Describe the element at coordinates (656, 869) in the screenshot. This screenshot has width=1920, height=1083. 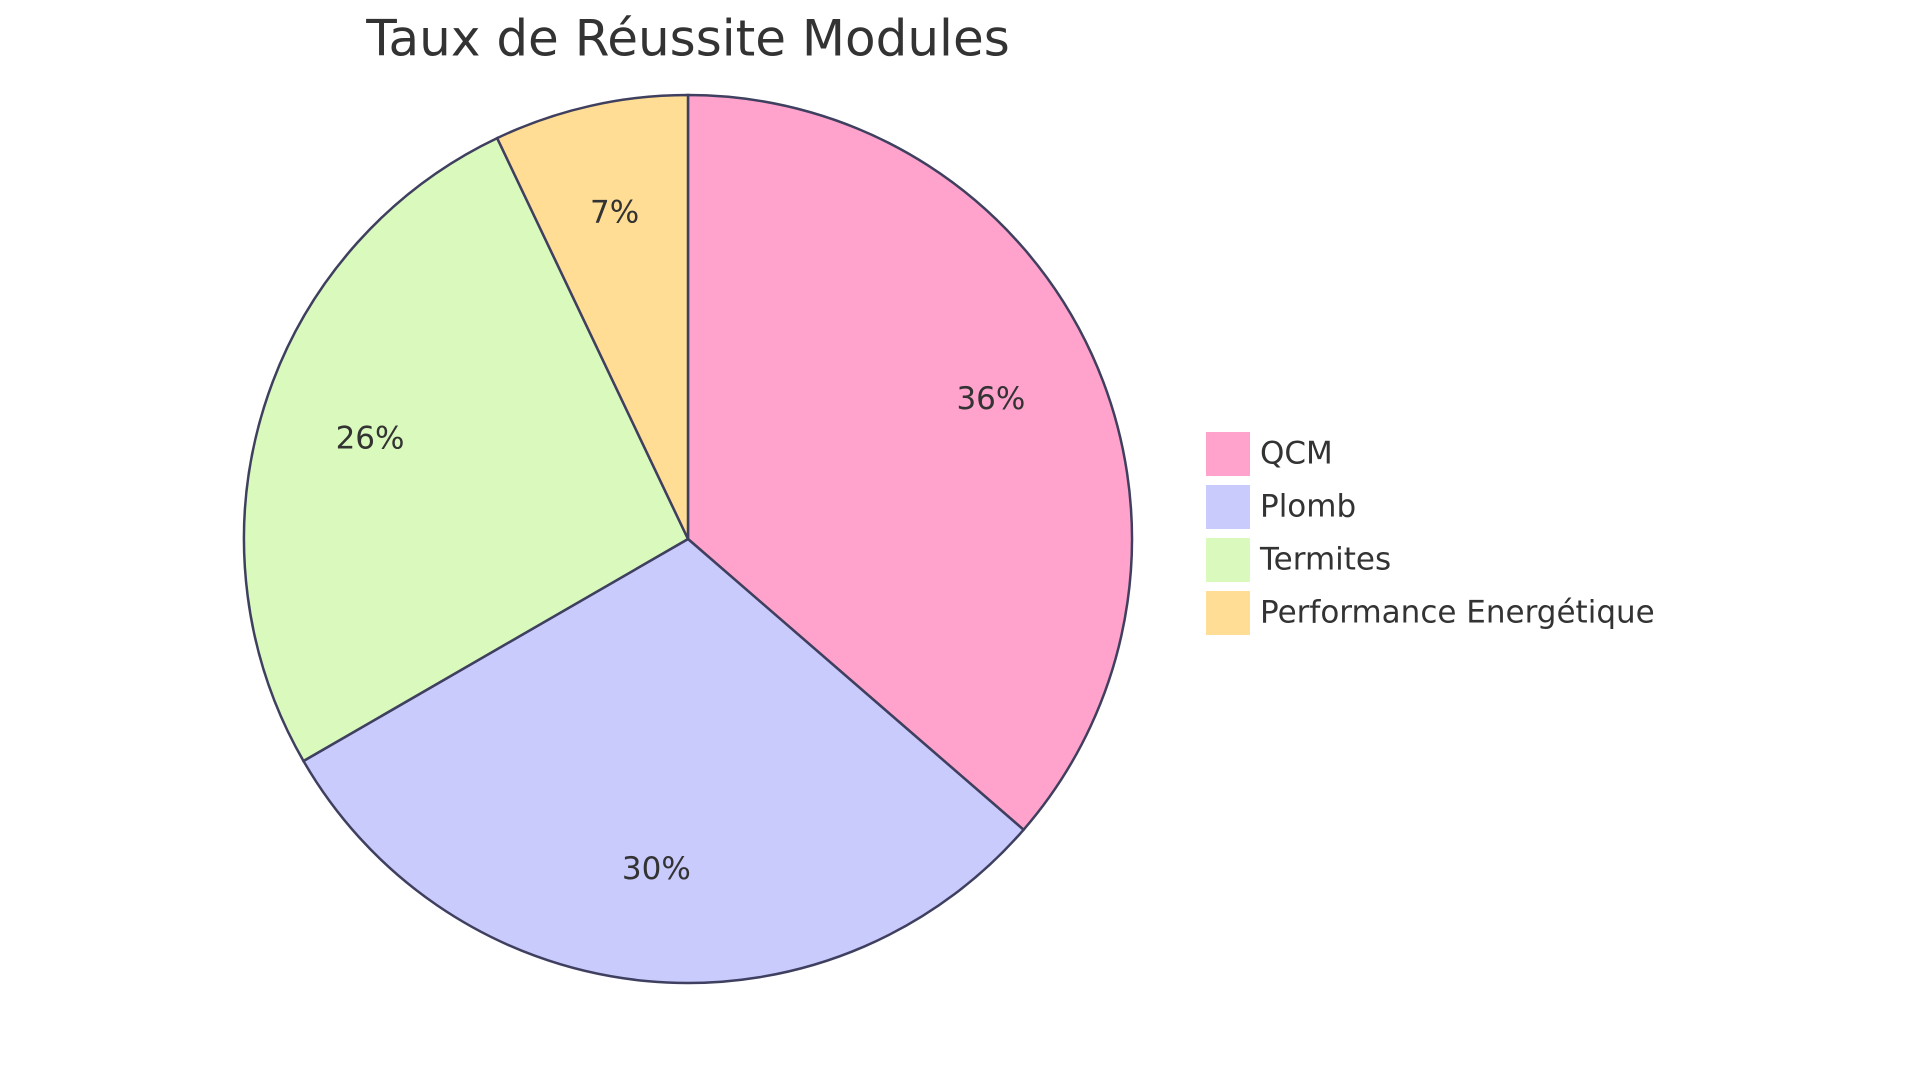
I see `slice-label: 30%` at that location.